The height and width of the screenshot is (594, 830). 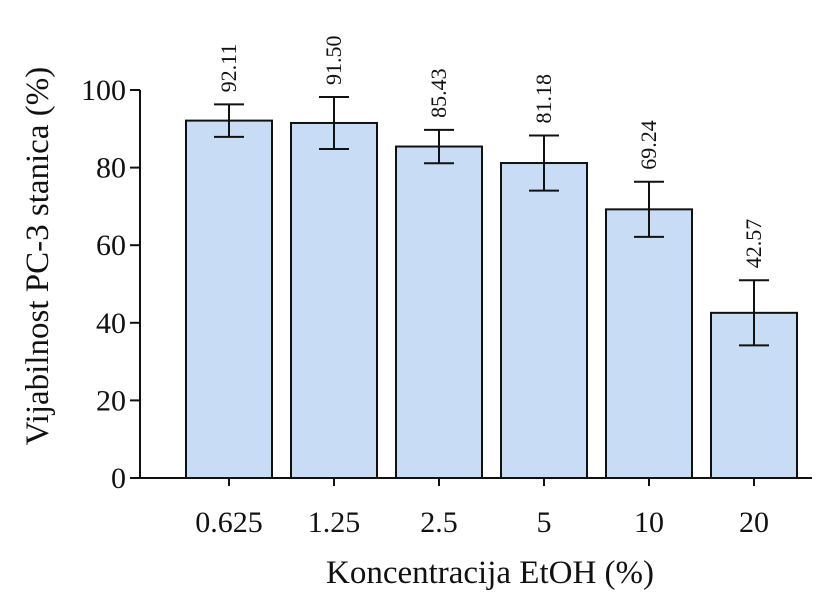 What do you see at coordinates (118, 478) in the screenshot?
I see `y-tick-label-0: 0` at bounding box center [118, 478].